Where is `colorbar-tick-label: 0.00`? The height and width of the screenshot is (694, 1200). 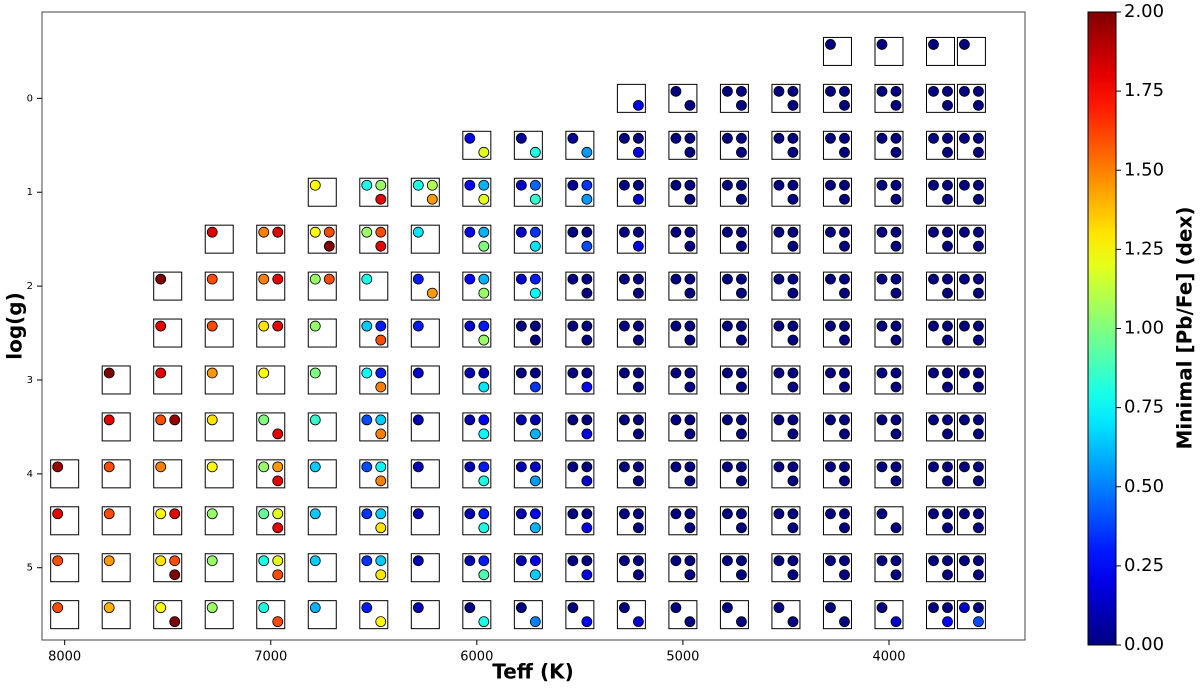
colorbar-tick-label: 0.00 is located at coordinates (1144, 644).